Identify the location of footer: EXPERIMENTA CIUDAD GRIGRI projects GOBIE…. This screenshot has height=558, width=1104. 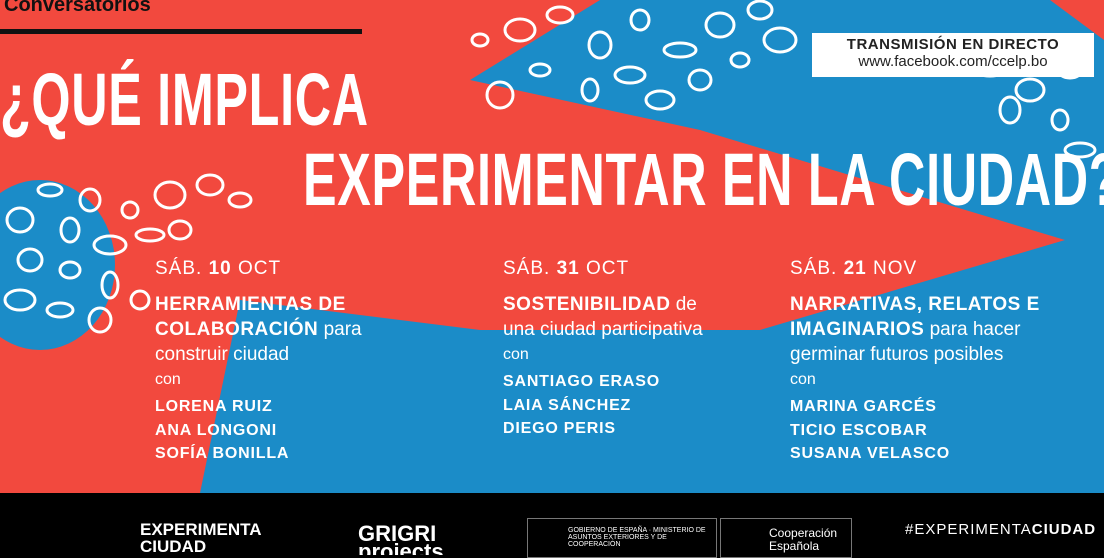
(552, 525).